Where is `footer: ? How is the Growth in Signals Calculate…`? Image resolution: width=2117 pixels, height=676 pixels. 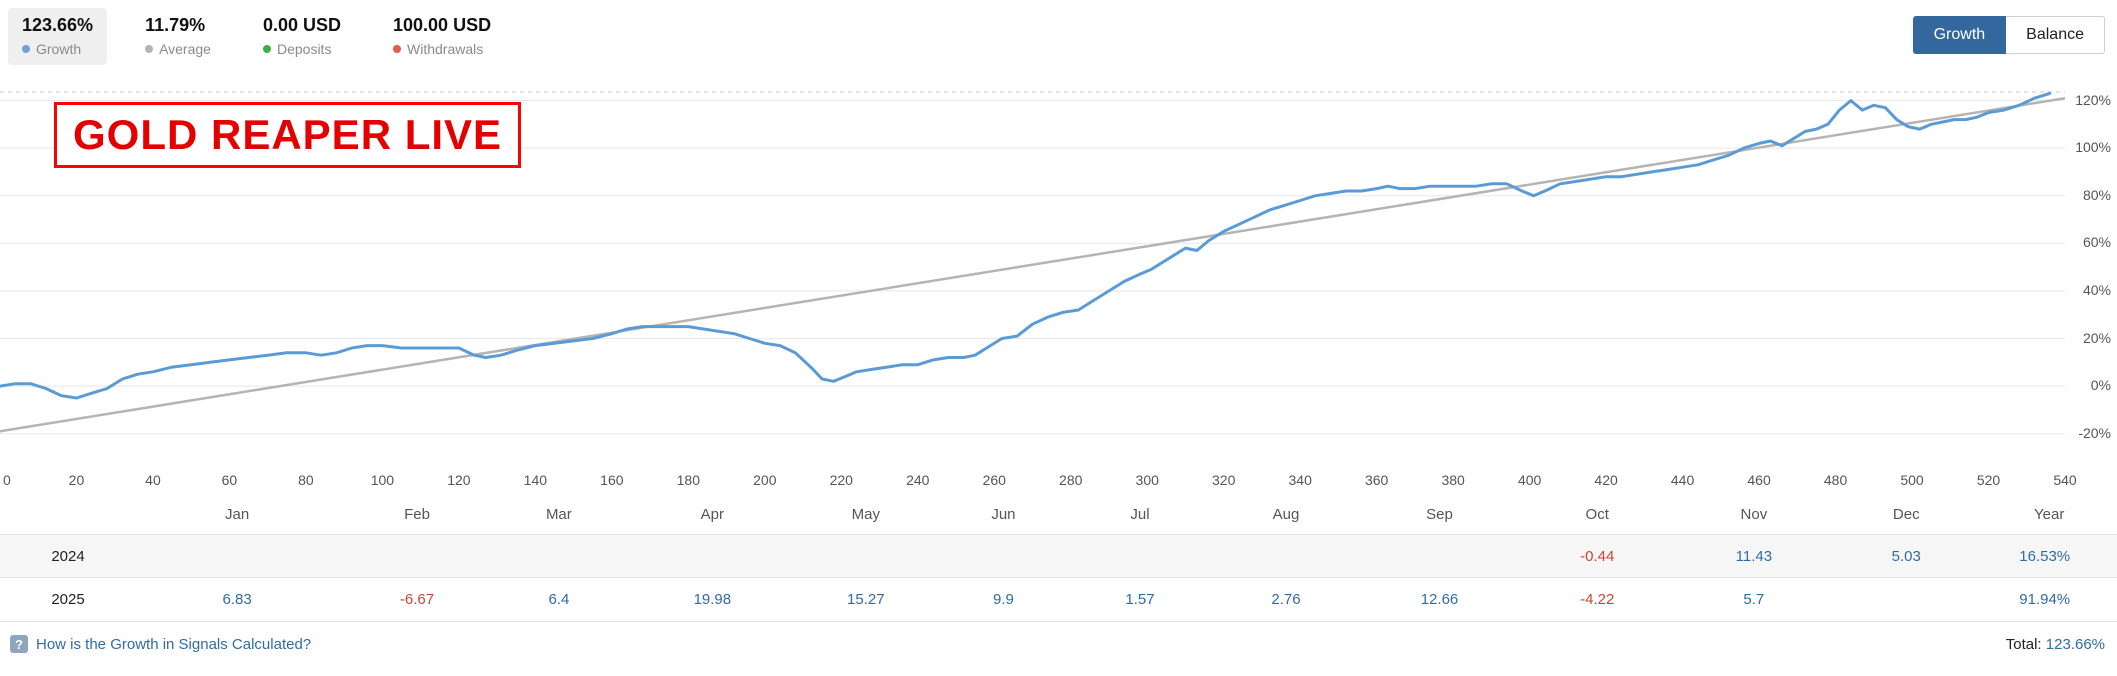 footer: ? How is the Growth in Signals Calculate… is located at coordinates (1058, 643).